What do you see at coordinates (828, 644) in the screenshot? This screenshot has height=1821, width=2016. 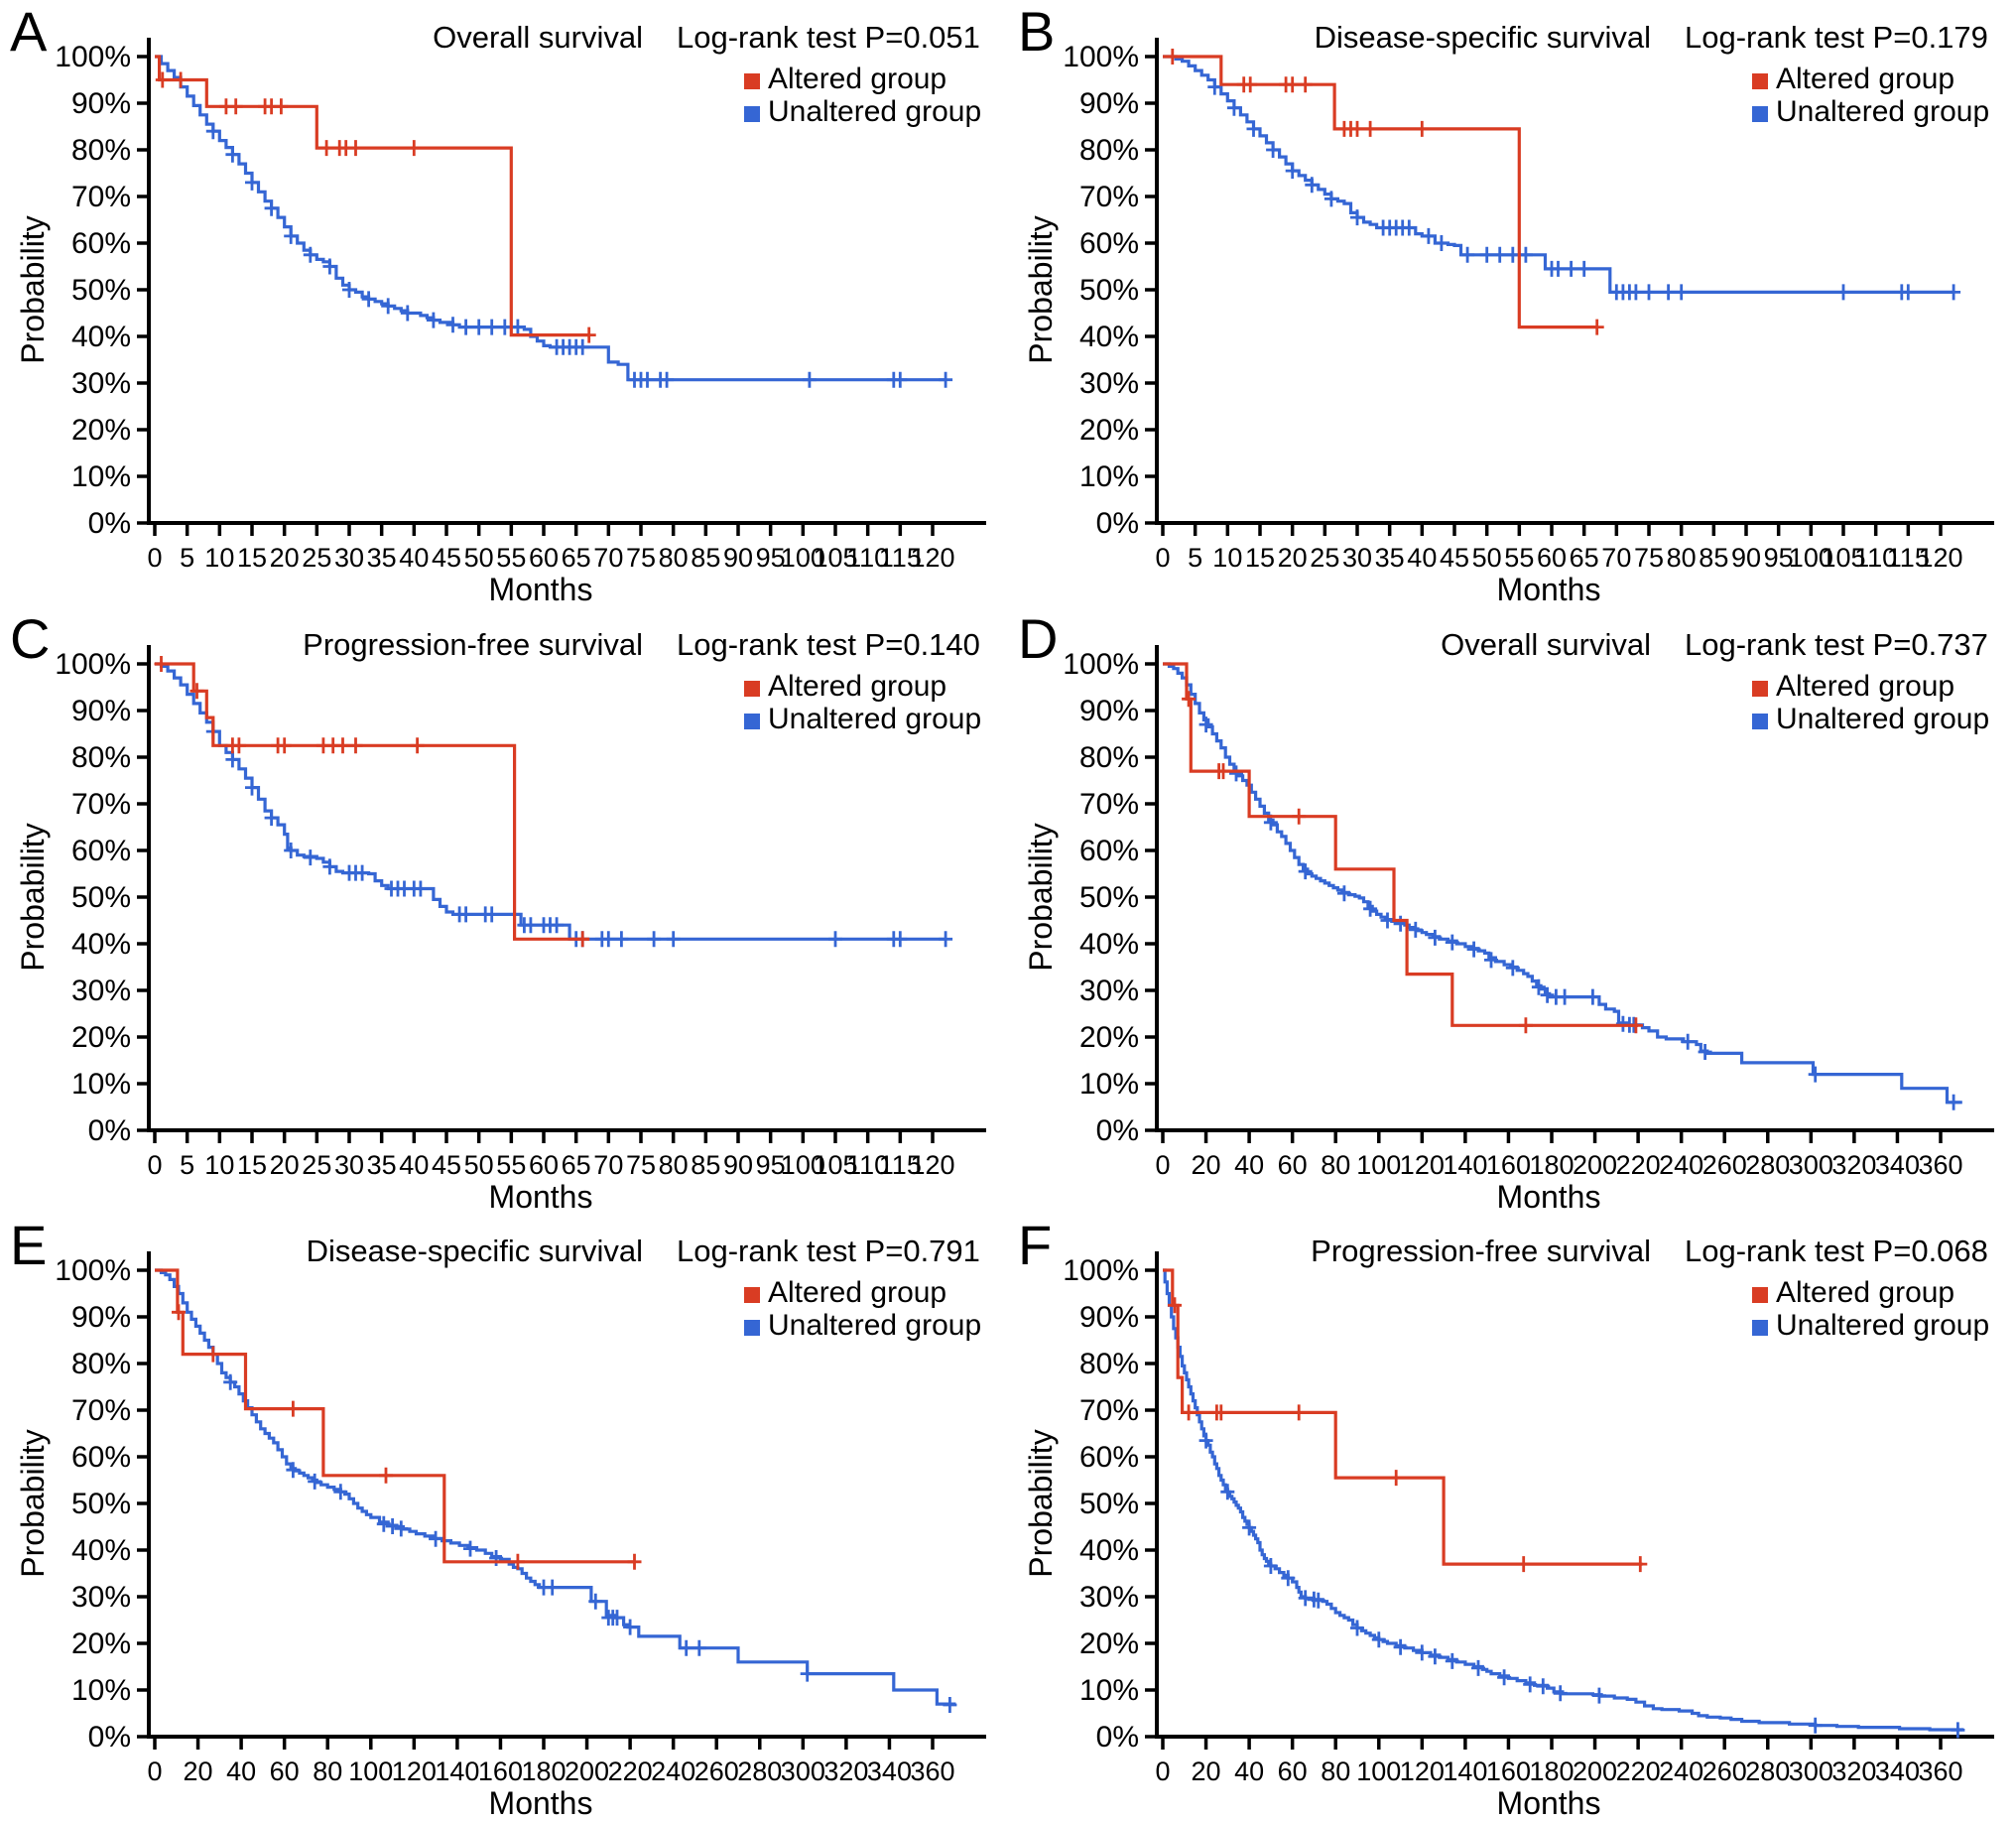 I see `stat-label: Log-rank test P=0.140` at bounding box center [828, 644].